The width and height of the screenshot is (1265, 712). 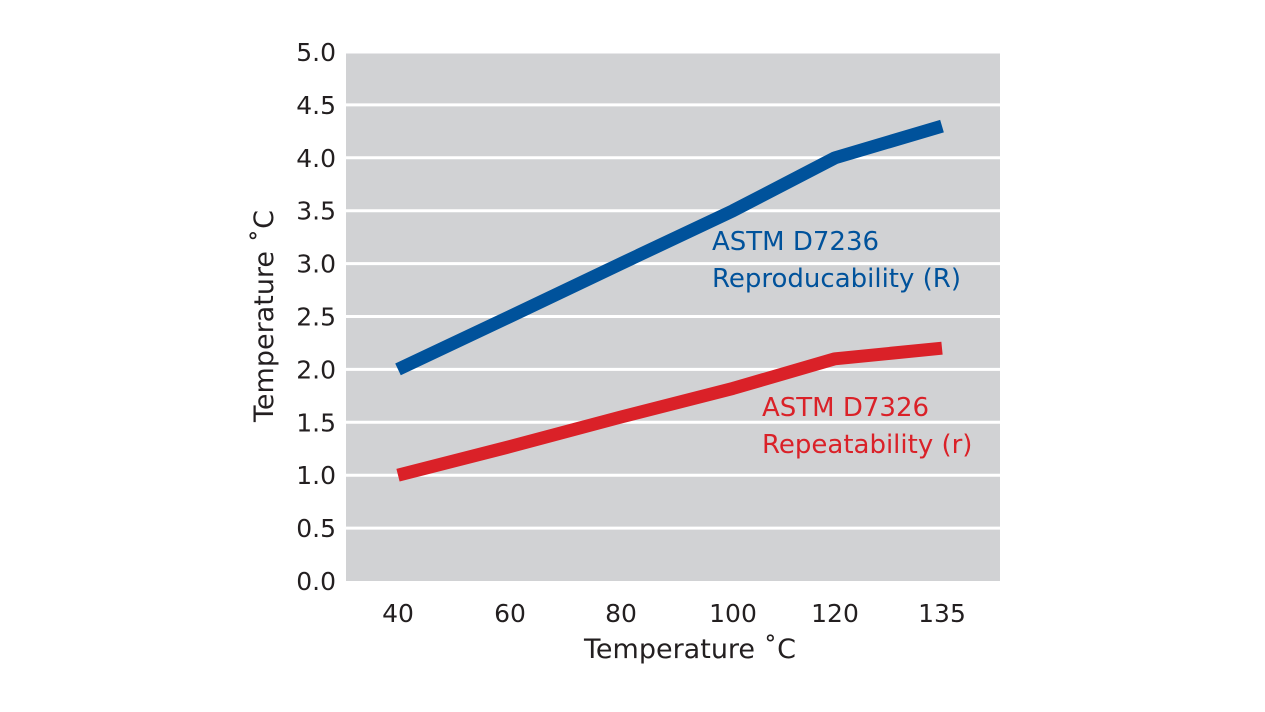 What do you see at coordinates (316, 422) in the screenshot?
I see `y-tick-label: 1.5` at bounding box center [316, 422].